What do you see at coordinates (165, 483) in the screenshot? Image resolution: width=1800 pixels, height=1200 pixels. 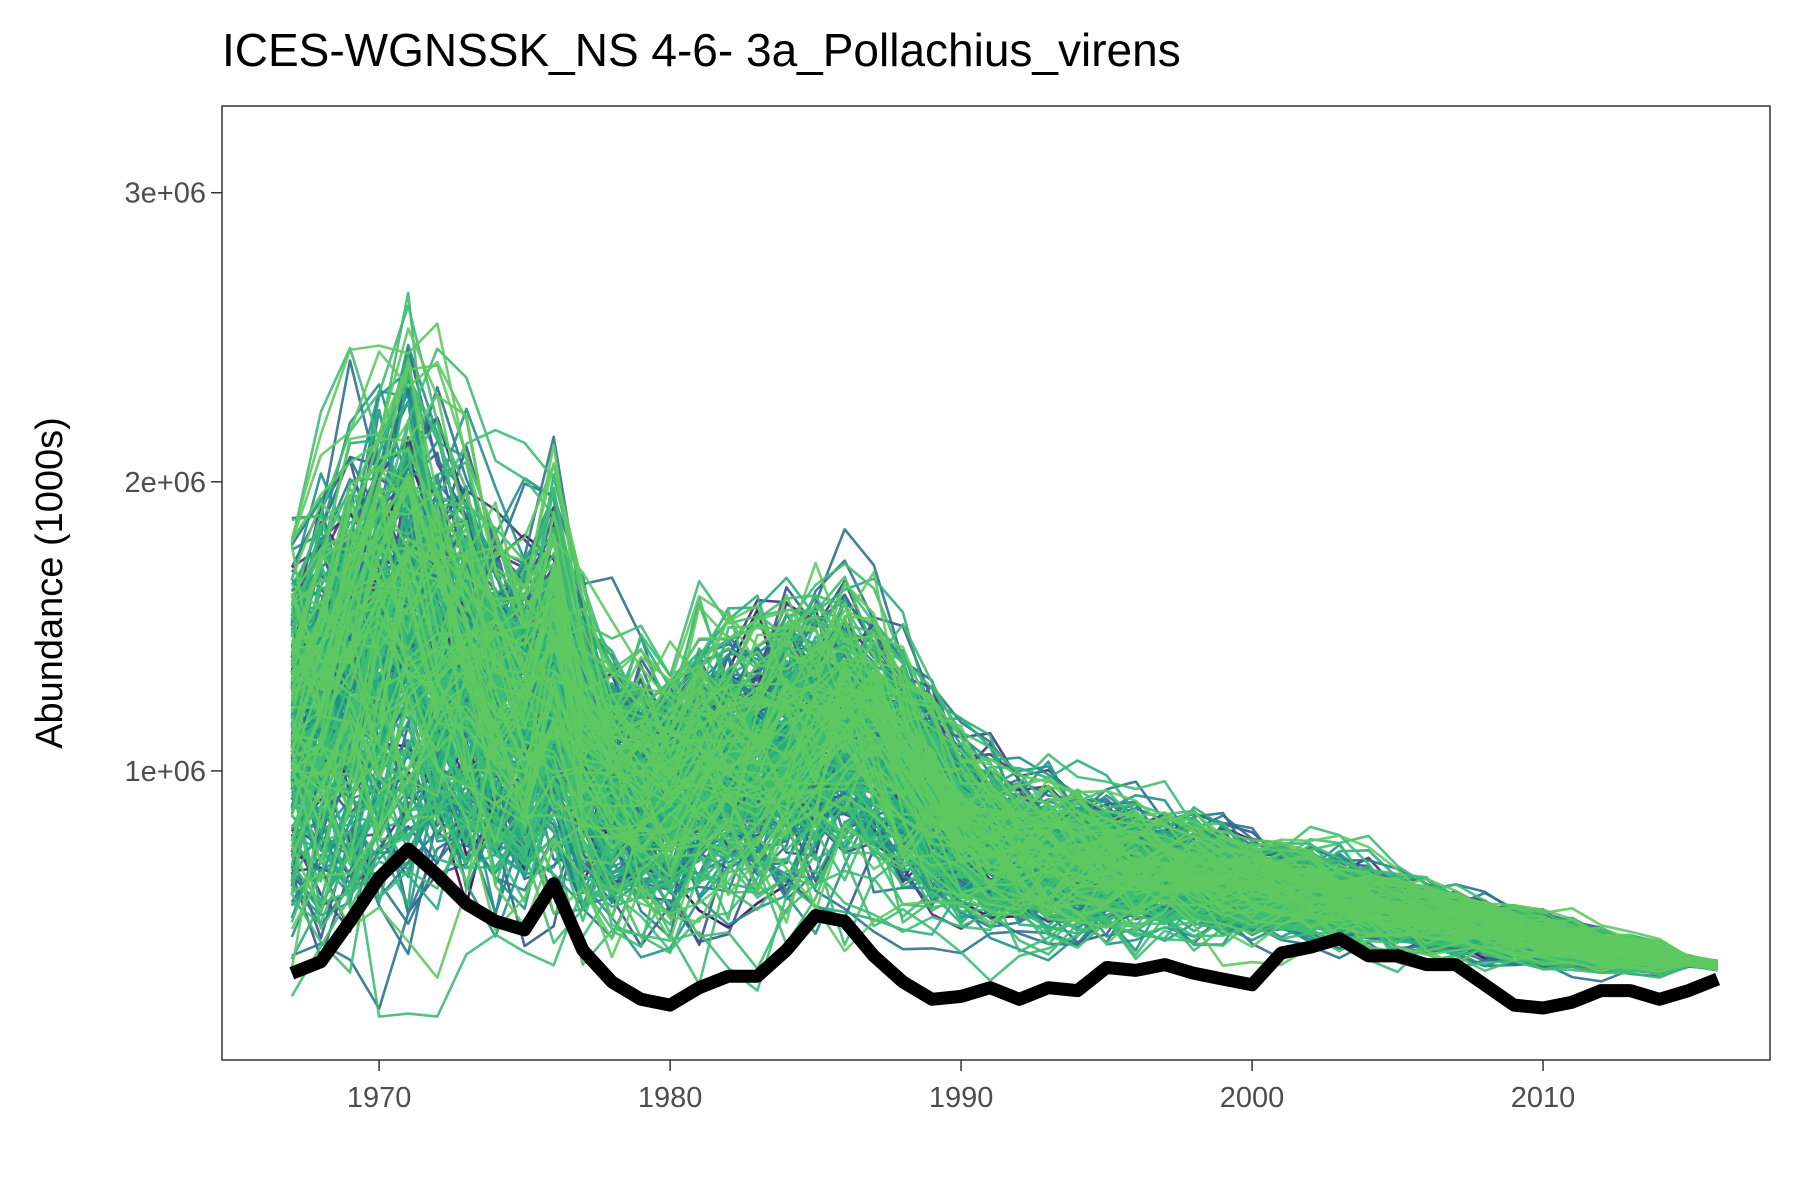 I see `y-tick-label: 2e+06` at bounding box center [165, 483].